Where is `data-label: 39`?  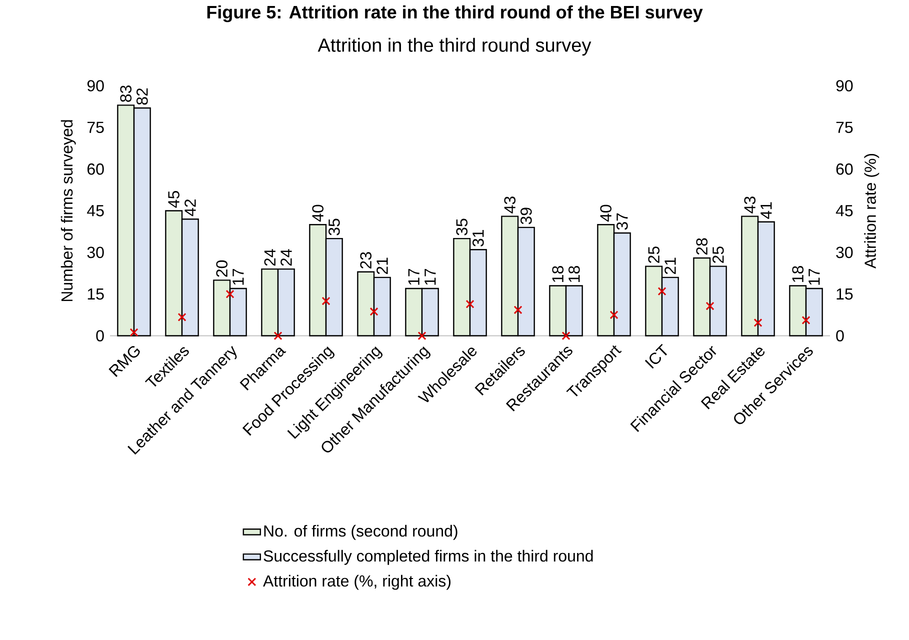 data-label: 39 is located at coordinates (526, 216).